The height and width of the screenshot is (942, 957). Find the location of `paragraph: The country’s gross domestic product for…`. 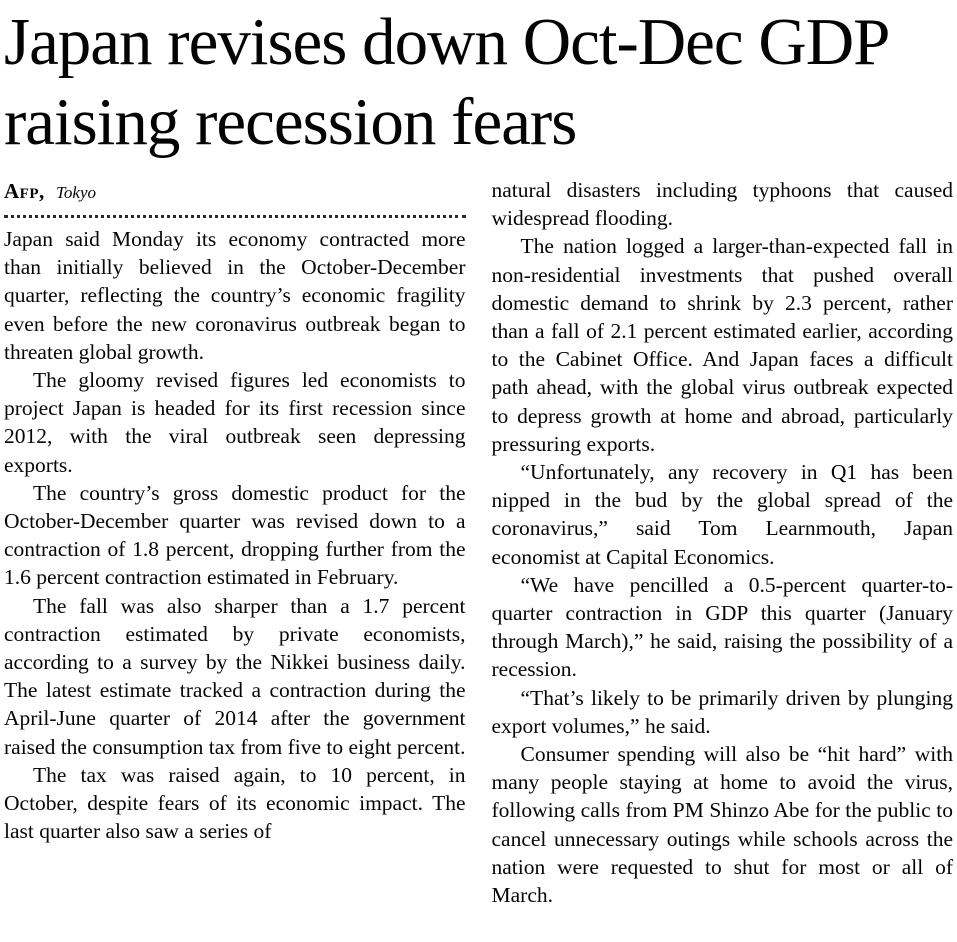

paragraph: The country’s gross domestic product for… is located at coordinates (235, 535).